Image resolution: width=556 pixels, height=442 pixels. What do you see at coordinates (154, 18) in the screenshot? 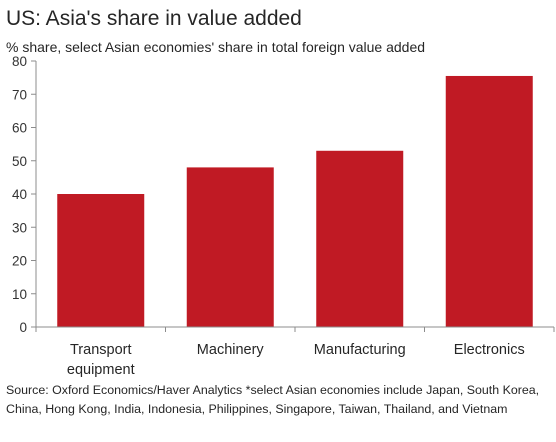
I see `chart-title: US: Asia's share in value added` at bounding box center [154, 18].